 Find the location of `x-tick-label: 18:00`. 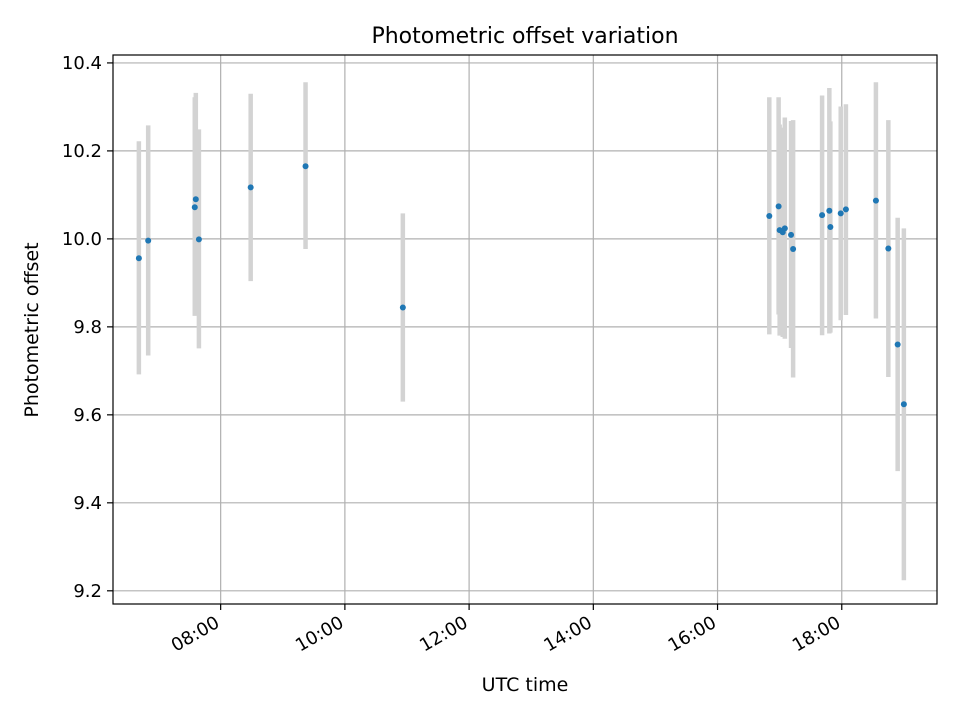

x-tick-label: 18:00 is located at coordinates (816, 634).